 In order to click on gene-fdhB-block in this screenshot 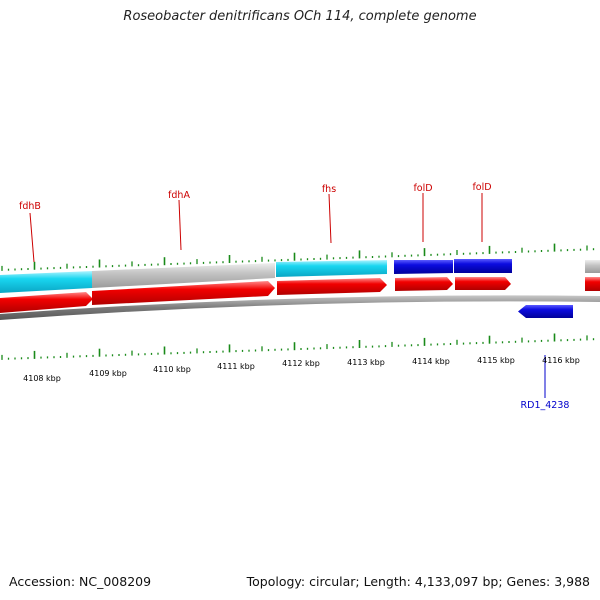, I will do `click(46, 282)`.